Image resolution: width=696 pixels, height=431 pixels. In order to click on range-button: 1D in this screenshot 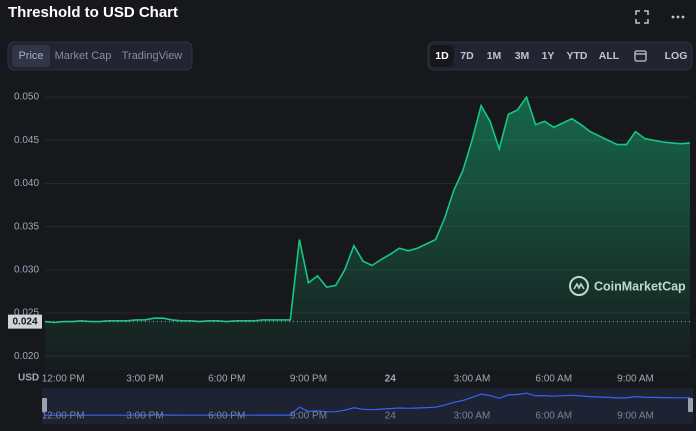, I will do `click(442, 56)`.